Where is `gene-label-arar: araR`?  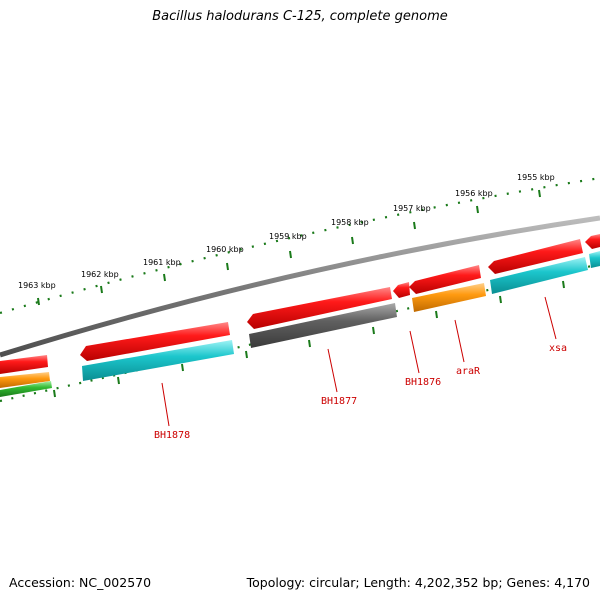 gene-label-arar: araR is located at coordinates (468, 371).